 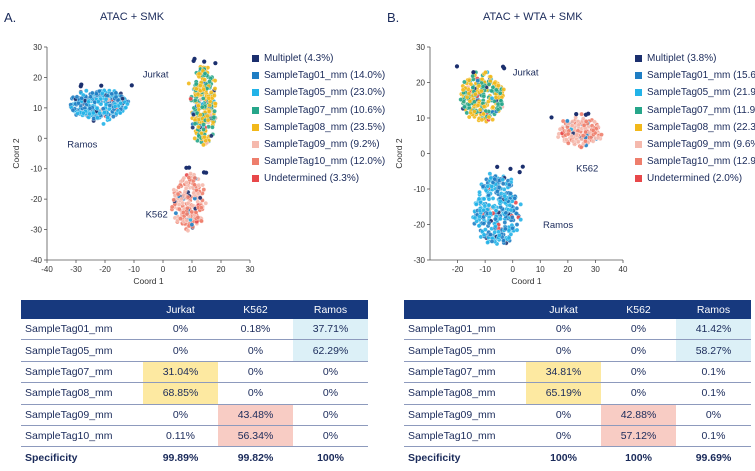 What do you see at coordinates (577, 330) in the screenshot?
I see `table-row: SampleTag01_mm 0% 0% 41.42%` at bounding box center [577, 330].